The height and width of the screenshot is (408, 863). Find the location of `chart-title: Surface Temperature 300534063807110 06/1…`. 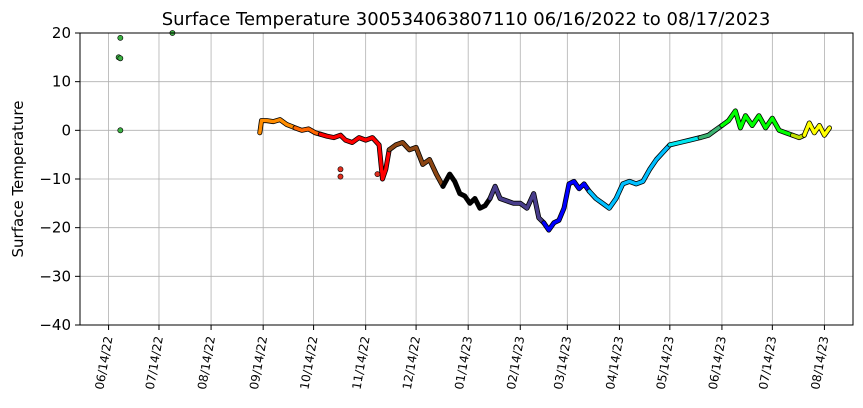

chart-title: Surface Temperature 300534063807110 06/1… is located at coordinates (466, 19).